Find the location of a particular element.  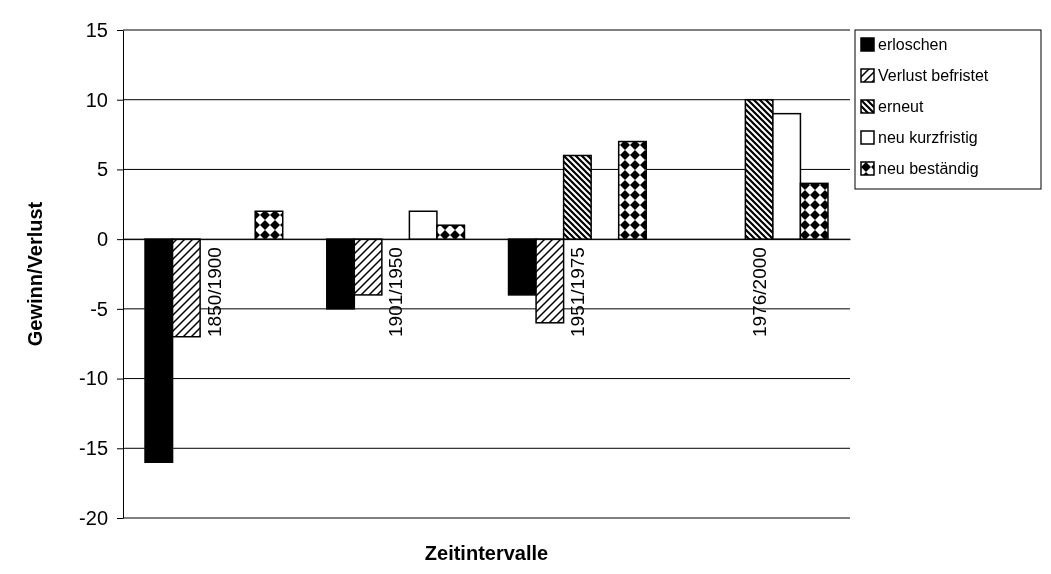

x-tick-label: 1901/1950 is located at coordinates (396, 292).